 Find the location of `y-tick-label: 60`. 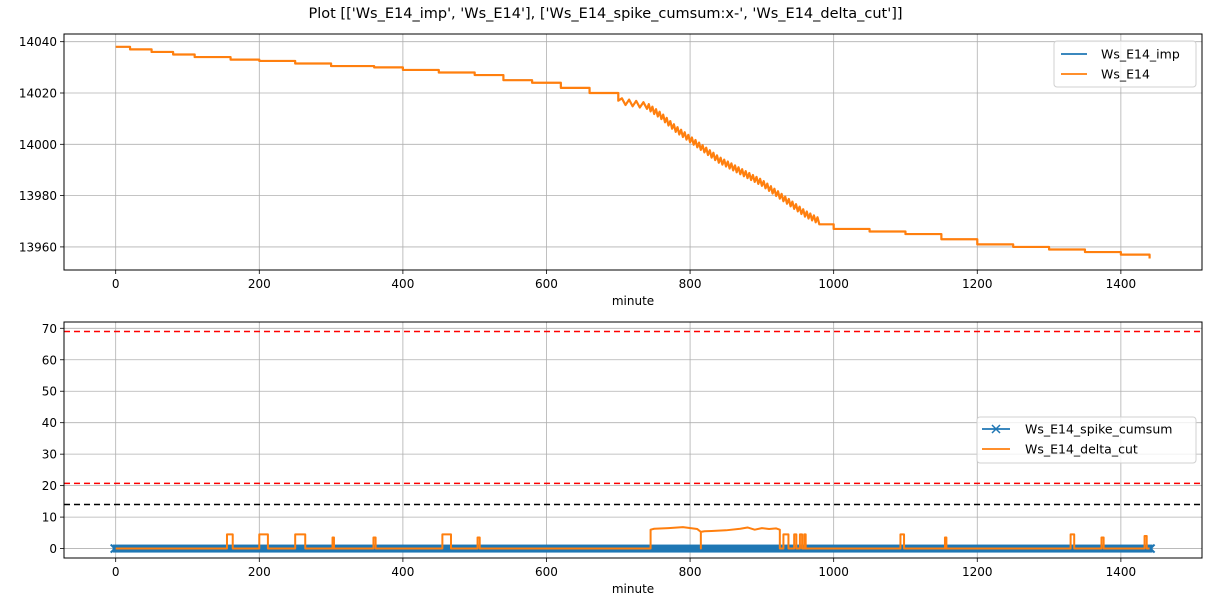

y-tick-label: 60 is located at coordinates (49, 360).